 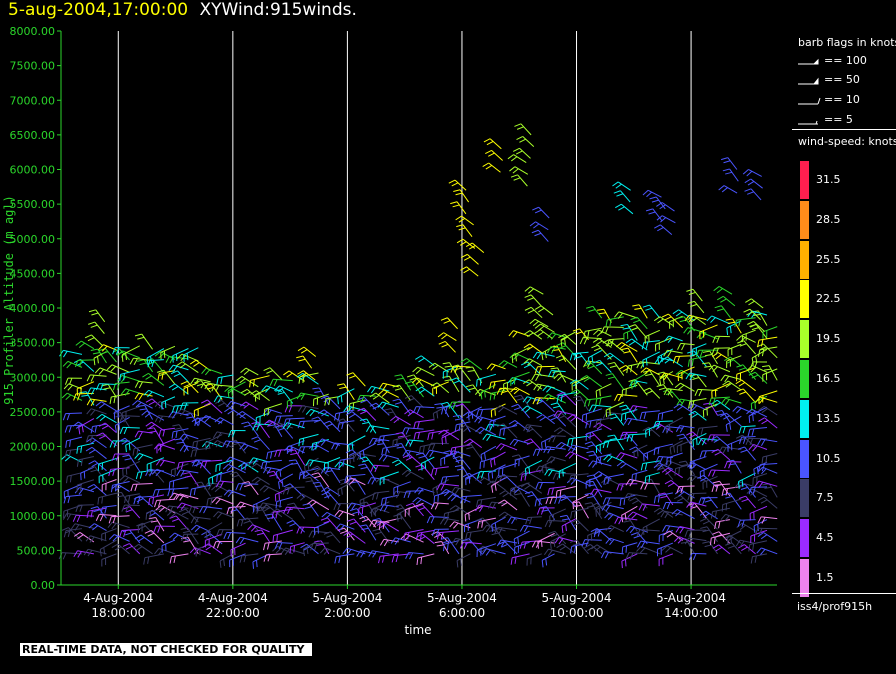 I want to click on y-tick-label: 500.00, so click(x=36, y=550).